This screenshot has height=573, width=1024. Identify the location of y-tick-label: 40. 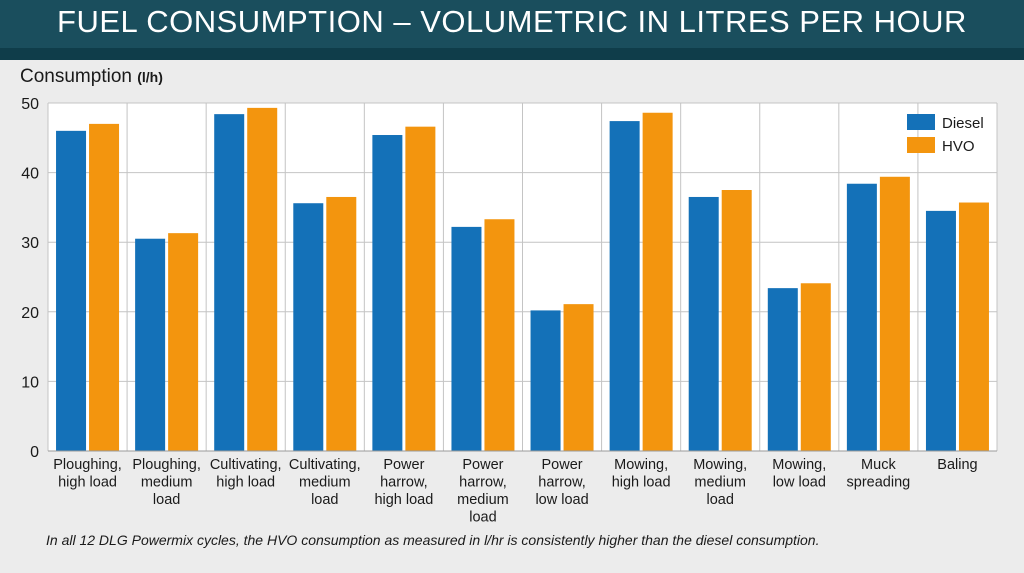
(30, 174).